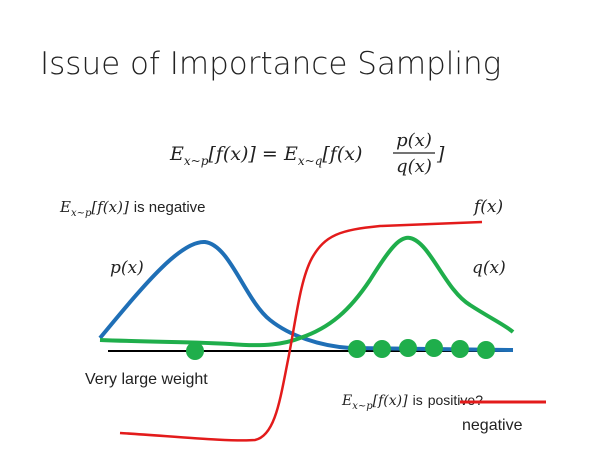  I want to click on struck-text: positive?, so click(455, 400).